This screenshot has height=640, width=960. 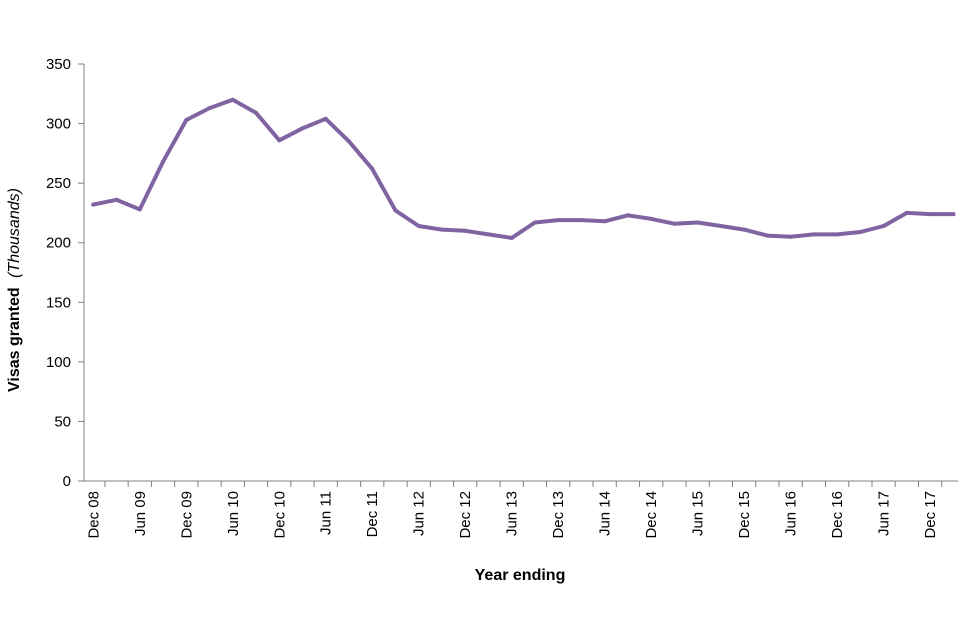 What do you see at coordinates (58, 302) in the screenshot?
I see `y-tick-label: 150` at bounding box center [58, 302].